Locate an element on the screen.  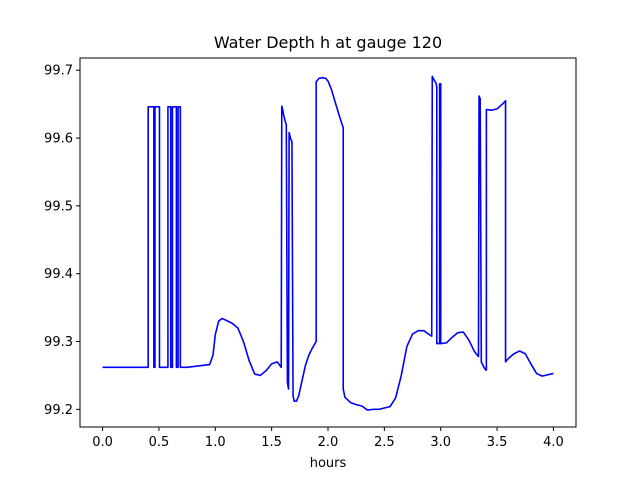
x-tick-label: 0.0 is located at coordinates (102, 442).